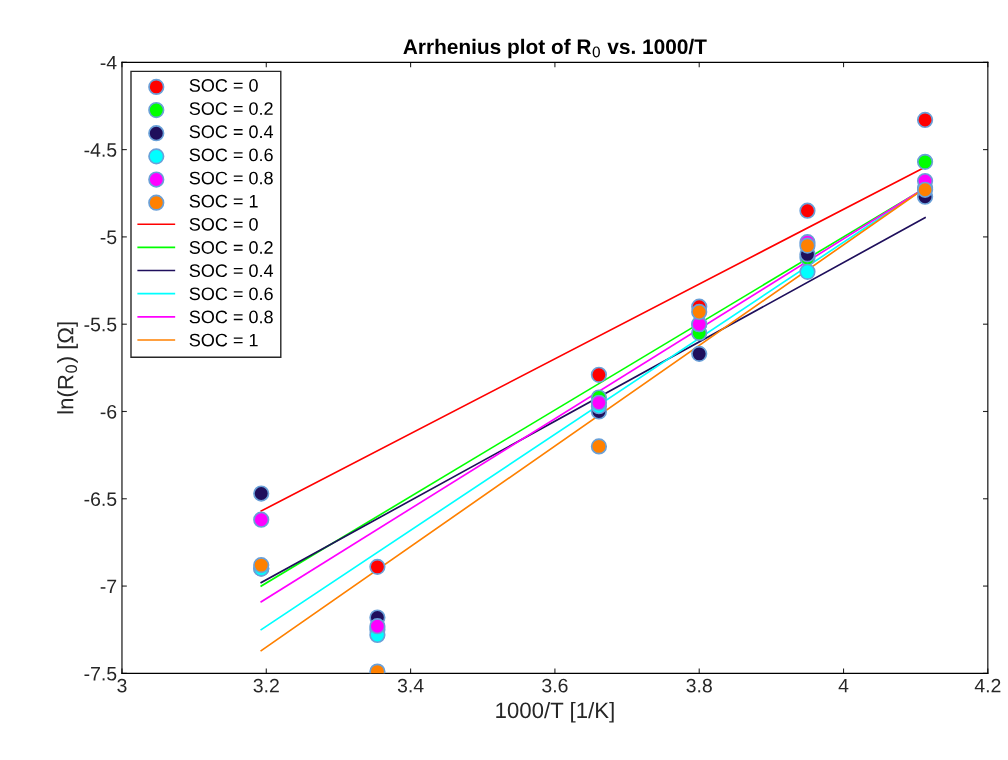 The height and width of the screenshot is (760, 1008). What do you see at coordinates (987, 685) in the screenshot?
I see `x-tick-label: 4.2` at bounding box center [987, 685].